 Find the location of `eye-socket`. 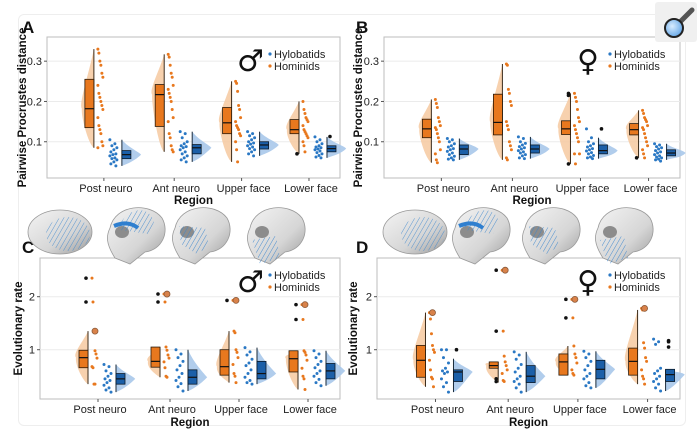

eye-socket is located at coordinates (262, 232).